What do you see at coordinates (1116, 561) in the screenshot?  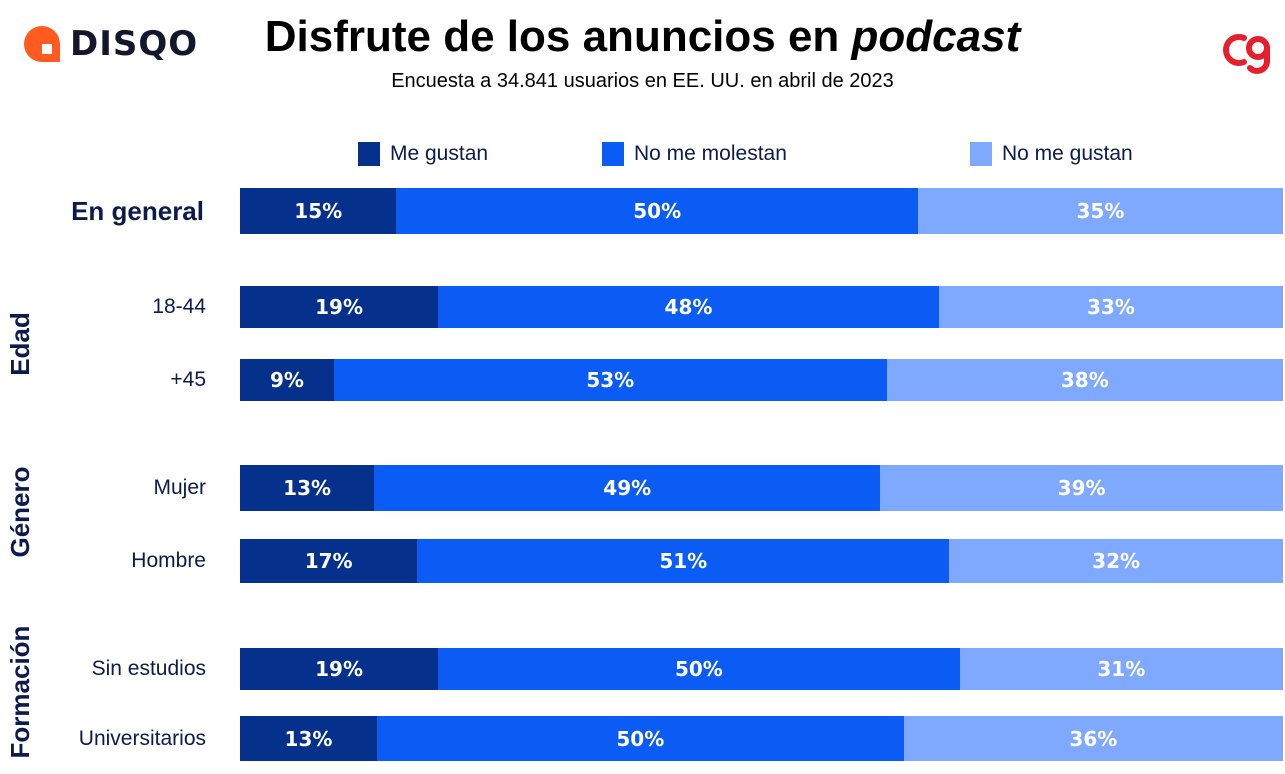 I see `bar-segment: 32%` at bounding box center [1116, 561].